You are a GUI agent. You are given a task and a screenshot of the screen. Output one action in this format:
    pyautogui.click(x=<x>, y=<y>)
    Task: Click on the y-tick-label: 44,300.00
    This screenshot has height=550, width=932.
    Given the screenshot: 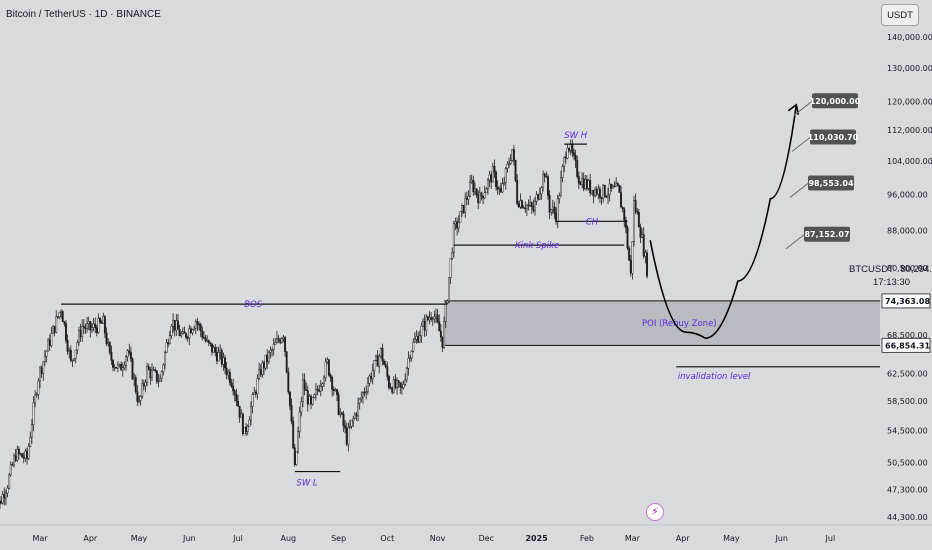 What is the action you would take?
    pyautogui.click(x=907, y=517)
    